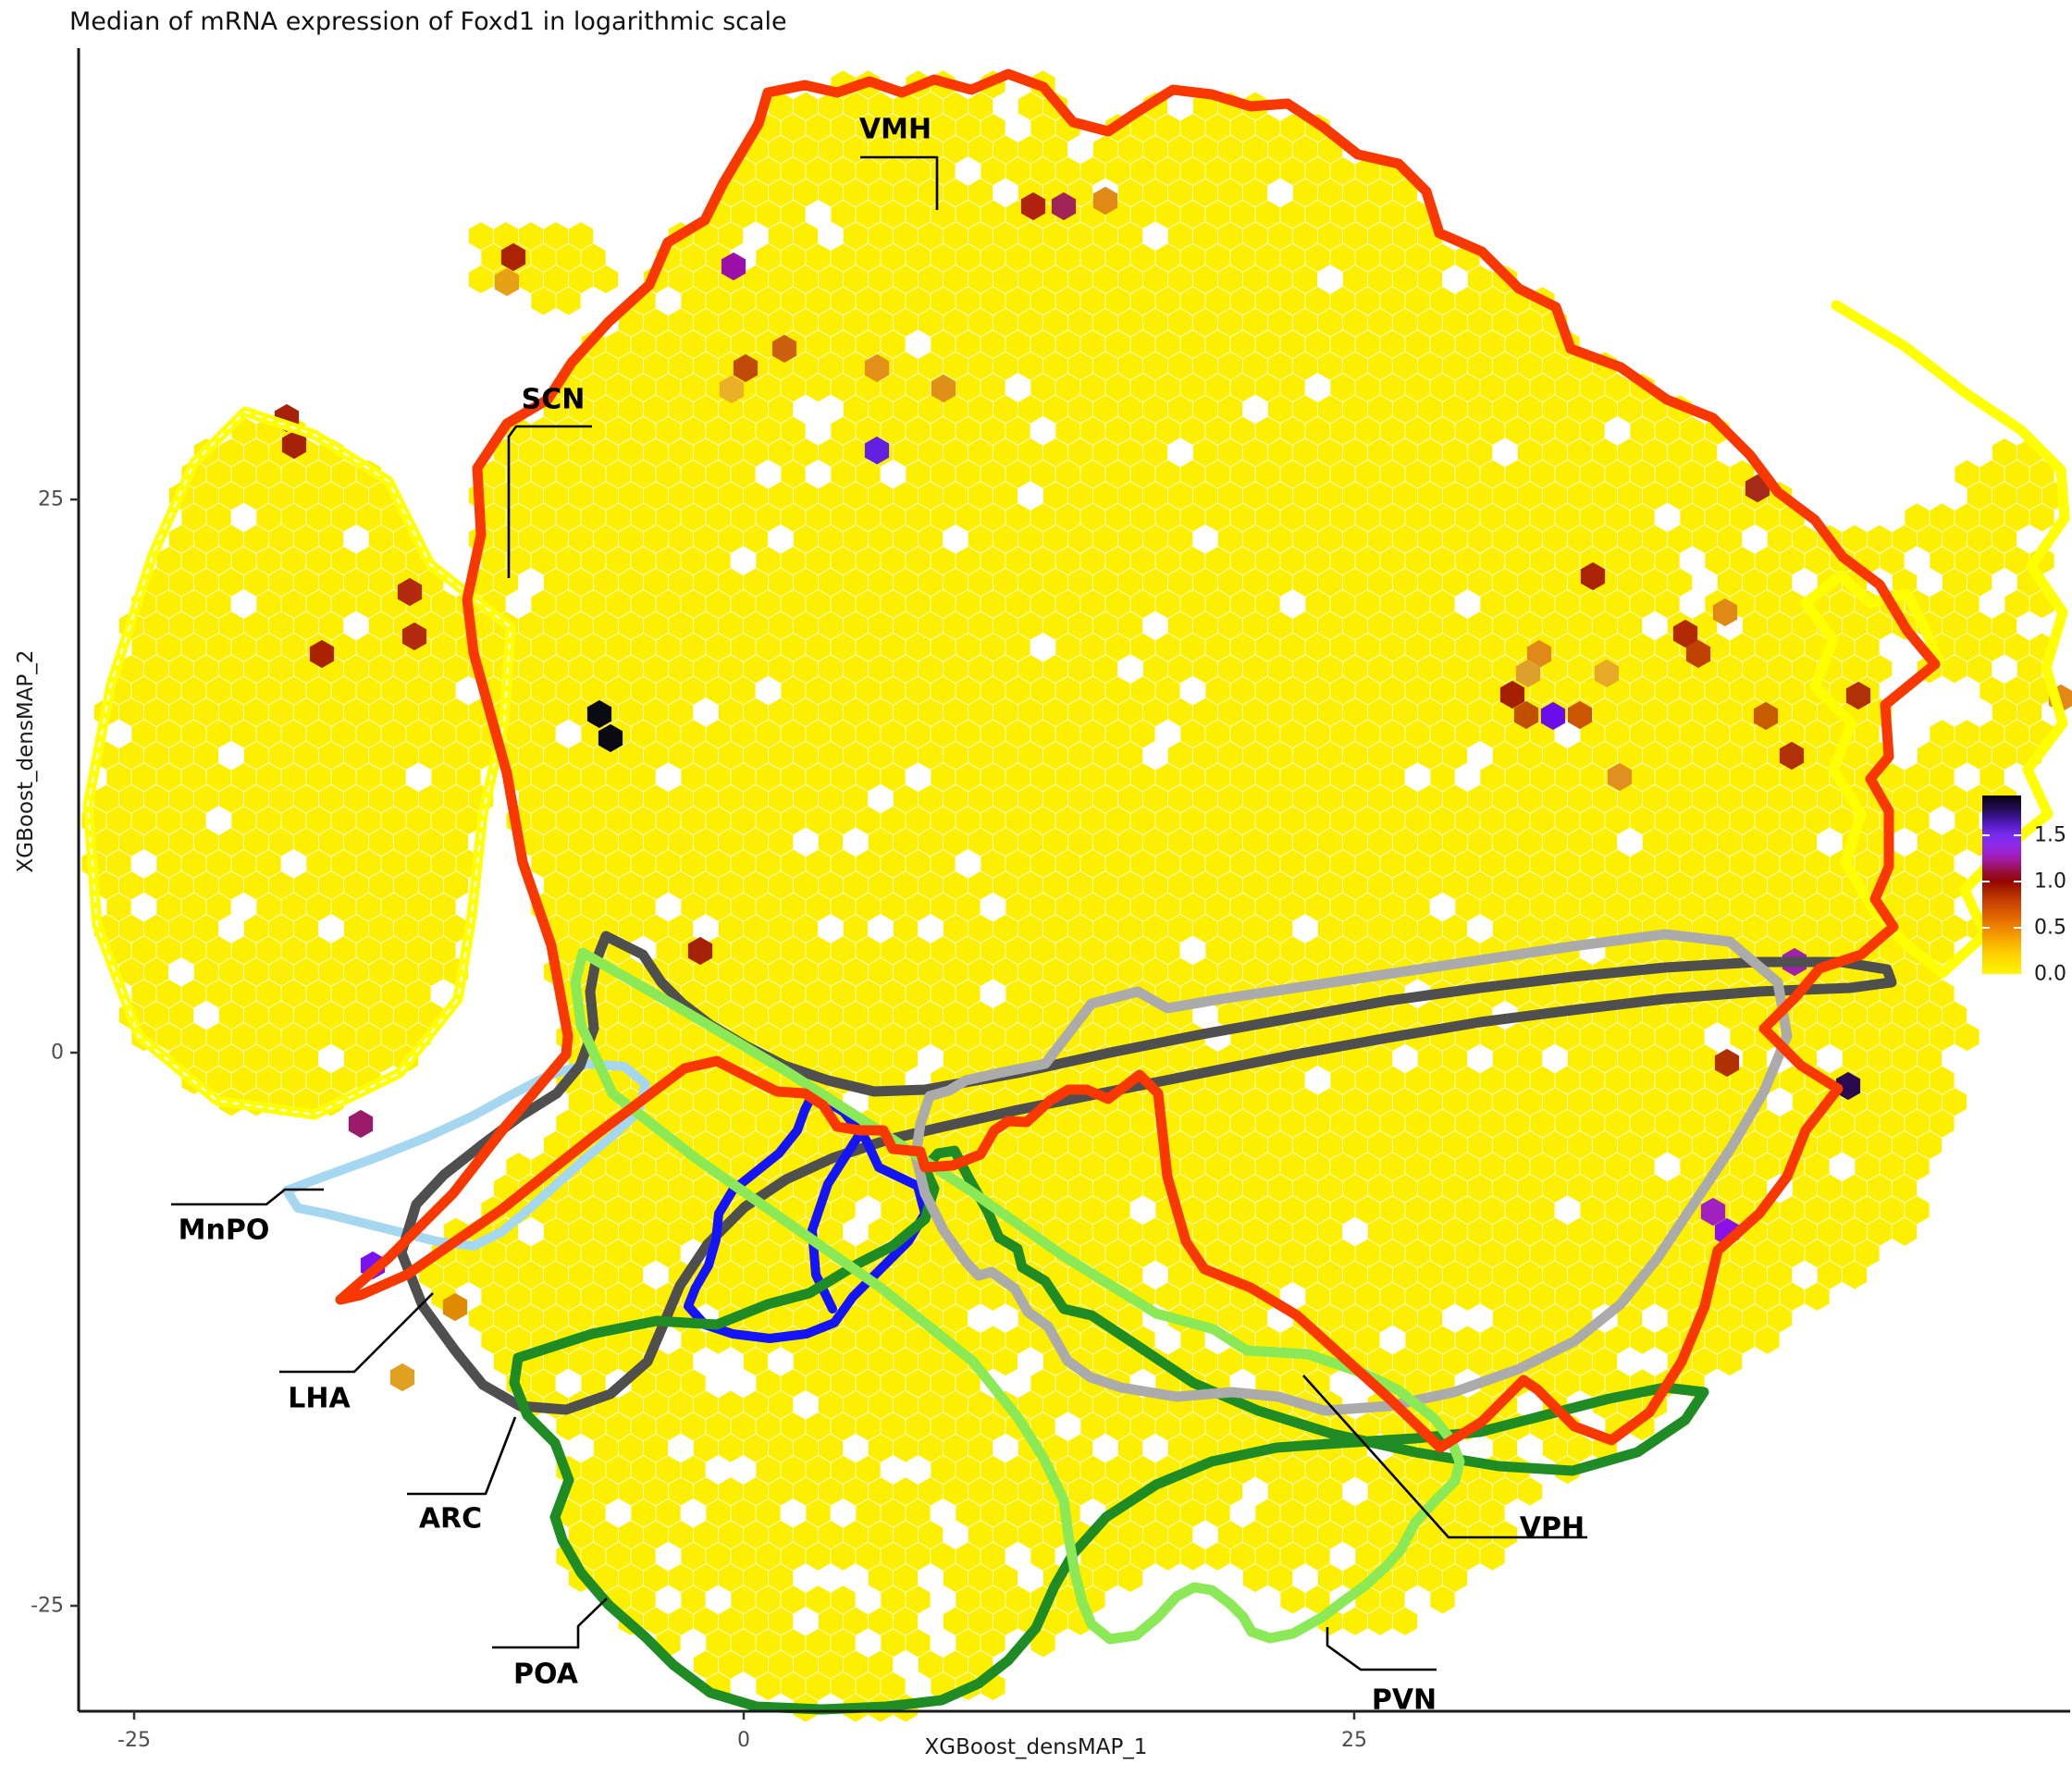 Image resolution: width=2072 pixels, height=1776 pixels. What do you see at coordinates (1935, 639) in the screenshot?
I see `contour-right-edge-outline` at bounding box center [1935, 639].